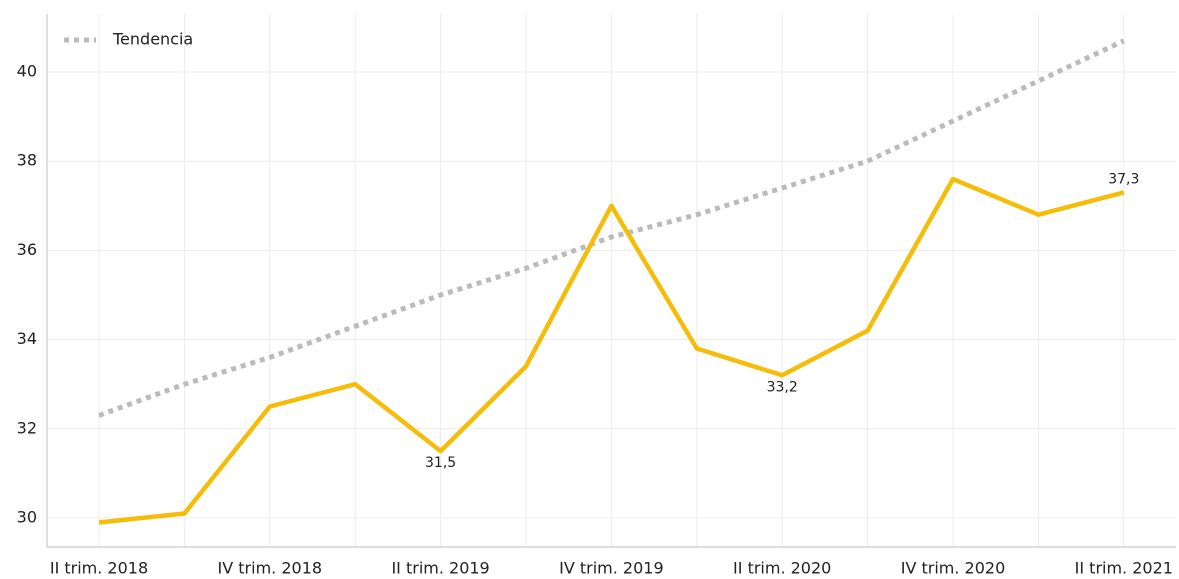 The height and width of the screenshot is (579, 1179). I want to click on x-tick-label: II trim. 2018, so click(99, 568).